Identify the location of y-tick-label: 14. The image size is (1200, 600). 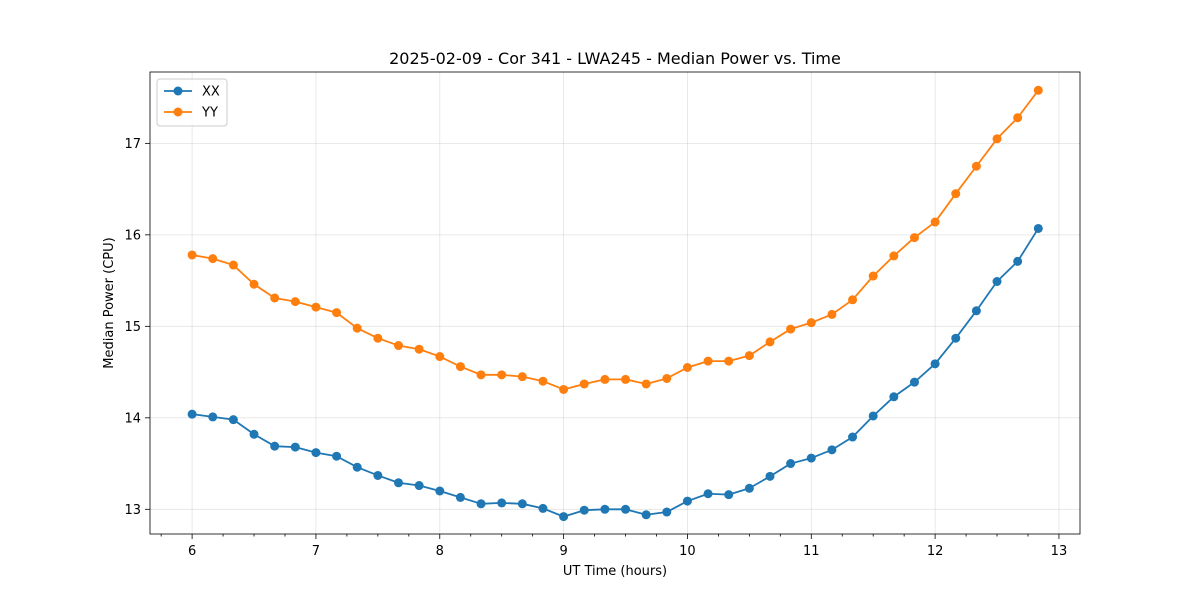
(132, 418).